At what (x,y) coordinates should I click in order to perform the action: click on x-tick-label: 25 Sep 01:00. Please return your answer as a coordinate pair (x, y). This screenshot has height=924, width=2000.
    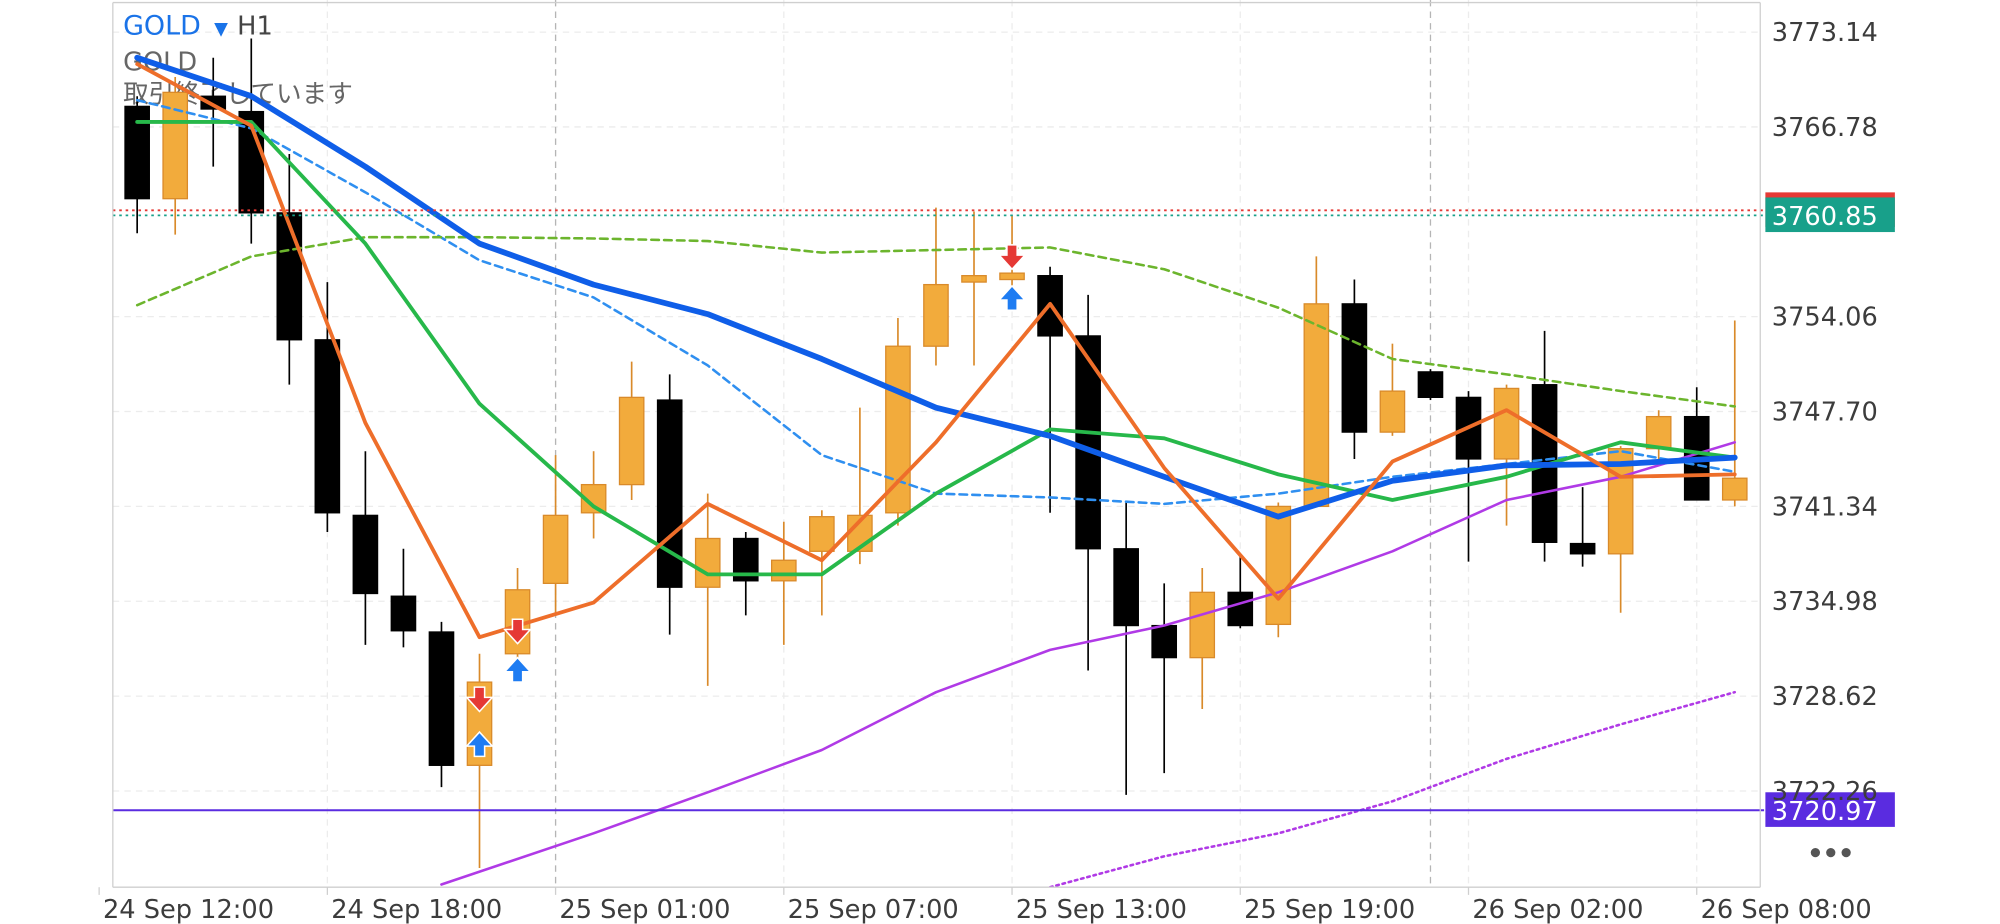
    Looking at the image, I should click on (644, 909).